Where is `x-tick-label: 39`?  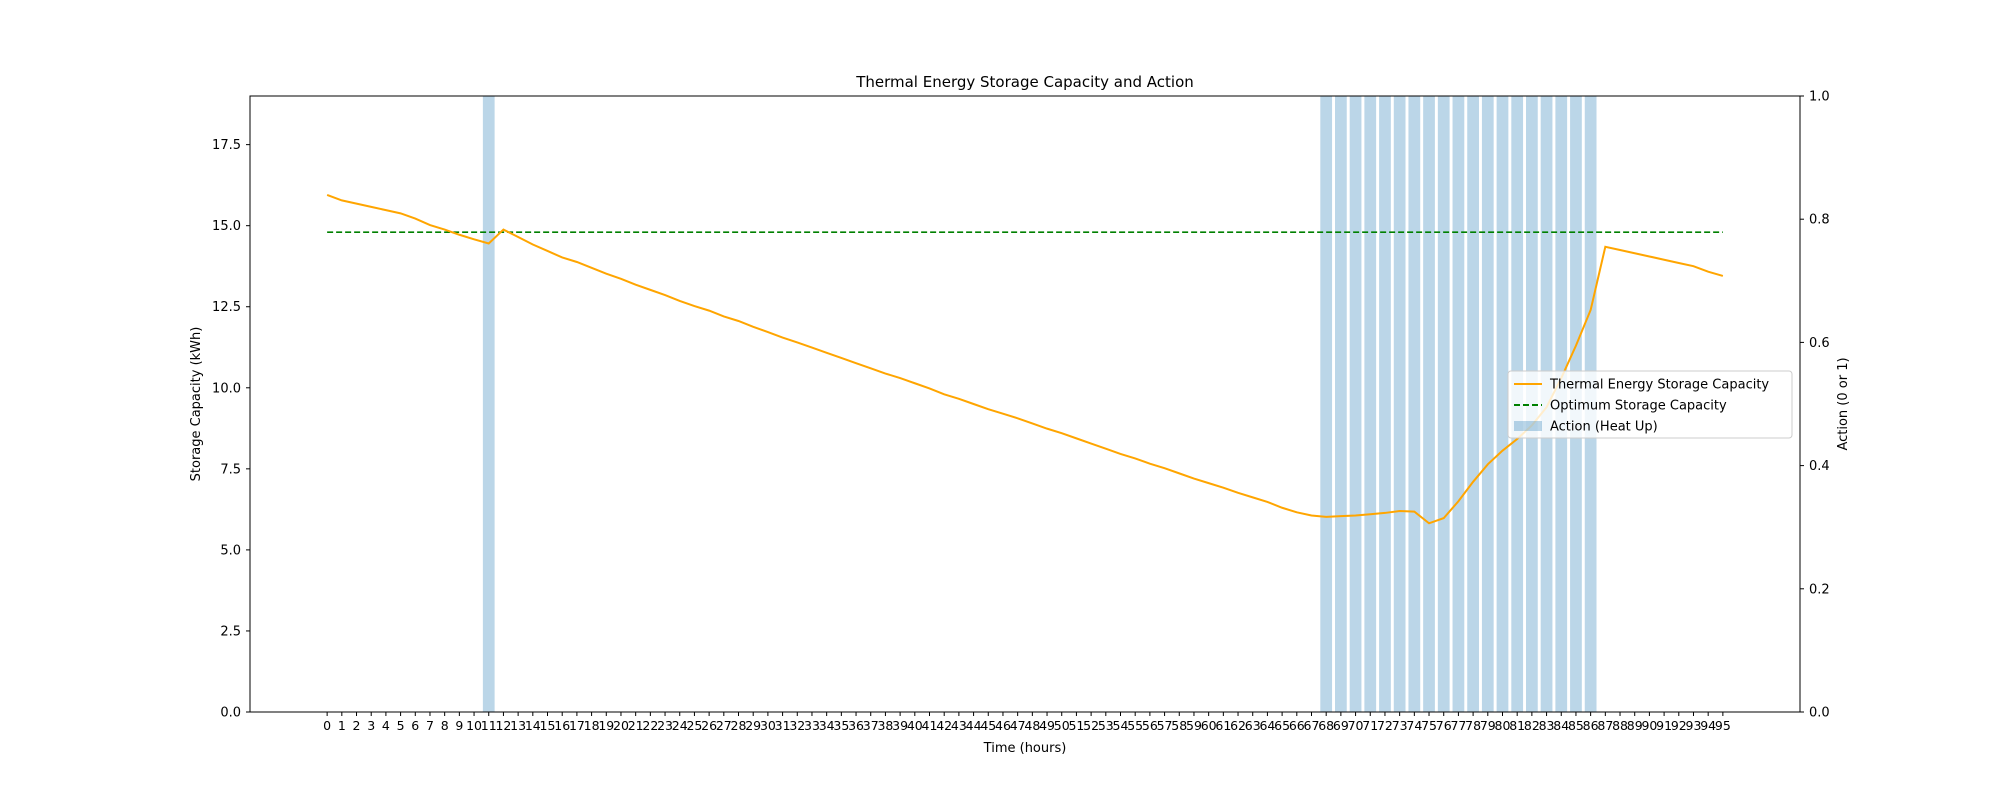
x-tick-label: 39 is located at coordinates (900, 725).